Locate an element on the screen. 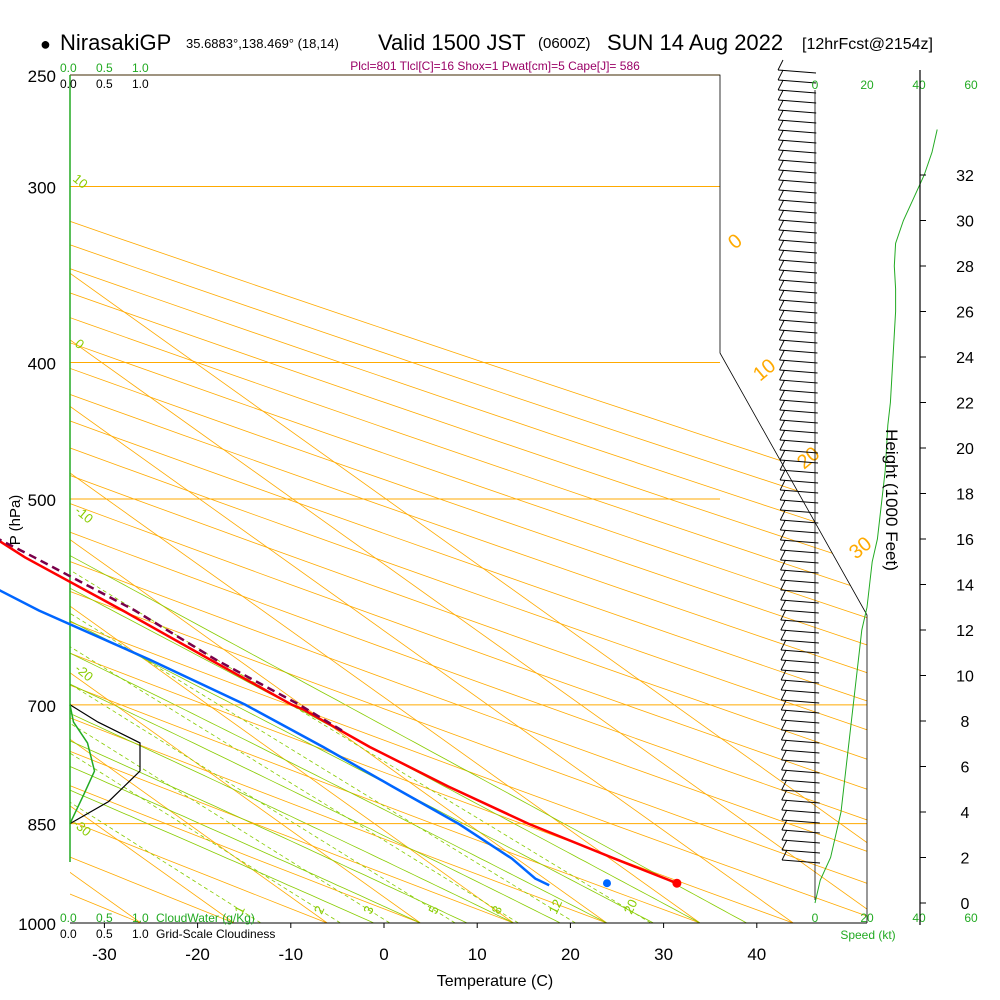 The image size is (1000, 1000). valid-time: Valid 1500 JST is located at coordinates (452, 42).